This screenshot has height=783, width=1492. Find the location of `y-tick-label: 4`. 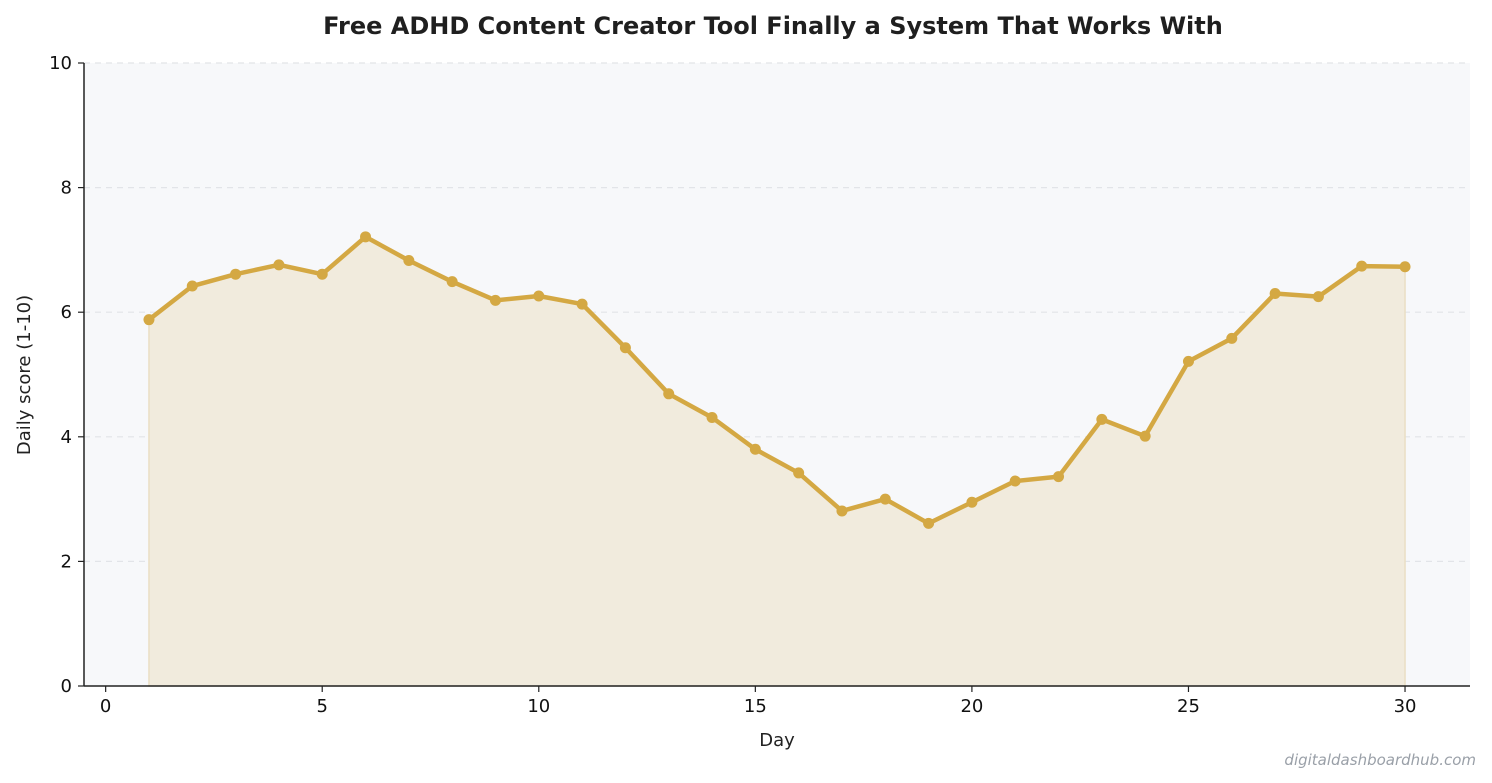

y-tick-label: 4 is located at coordinates (66, 437).